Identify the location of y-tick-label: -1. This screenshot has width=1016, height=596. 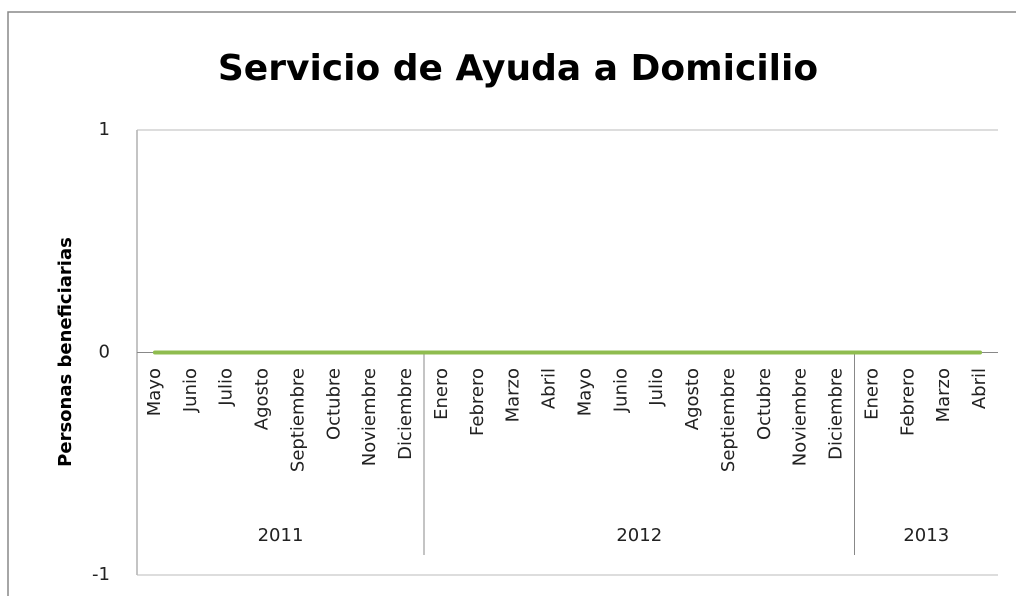
(101, 574).